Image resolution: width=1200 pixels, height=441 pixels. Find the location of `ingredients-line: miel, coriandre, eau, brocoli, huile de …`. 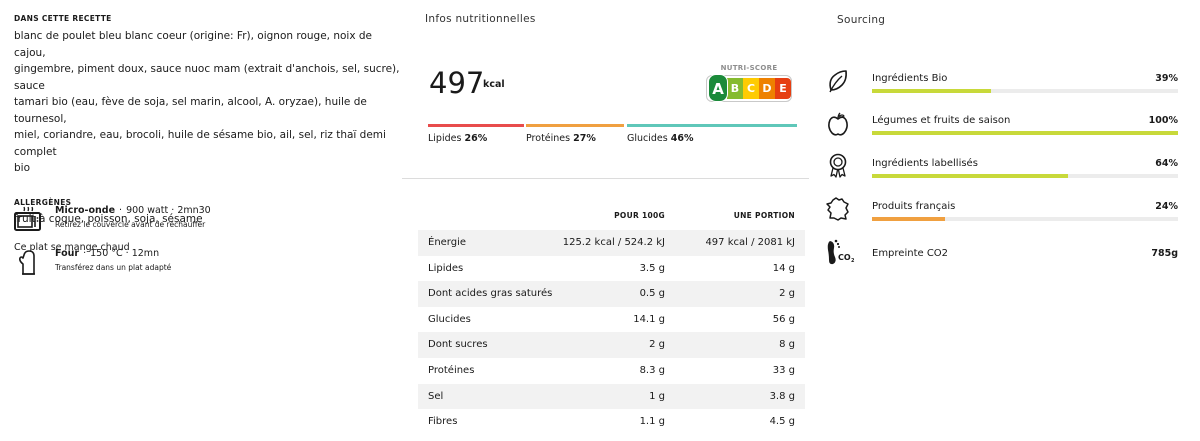

ingredients-line: miel, coriandre, eau, brocoli, huile de … is located at coordinates (200, 143).